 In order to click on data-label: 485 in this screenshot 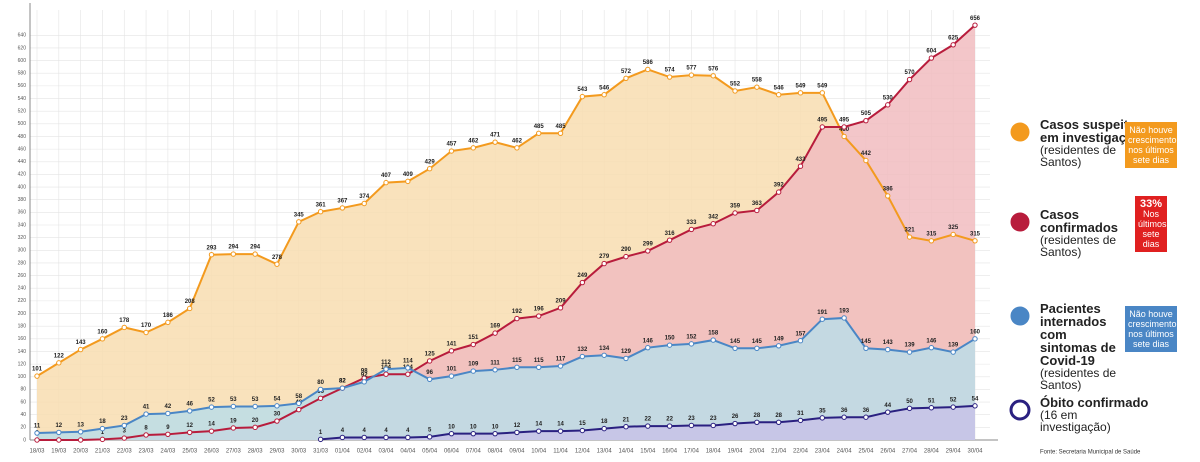, I will do `click(561, 127)`.